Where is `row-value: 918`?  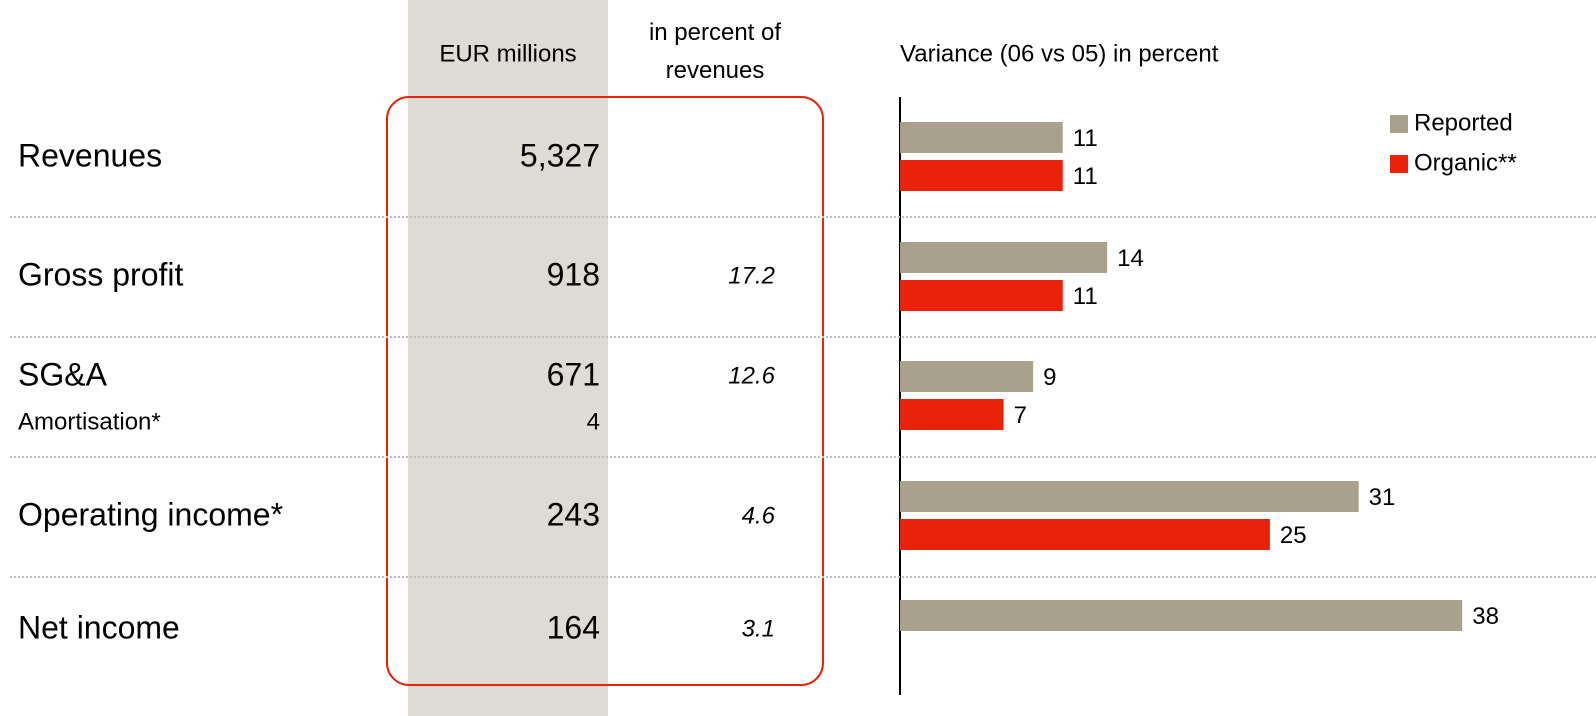 row-value: 918 is located at coordinates (573, 274).